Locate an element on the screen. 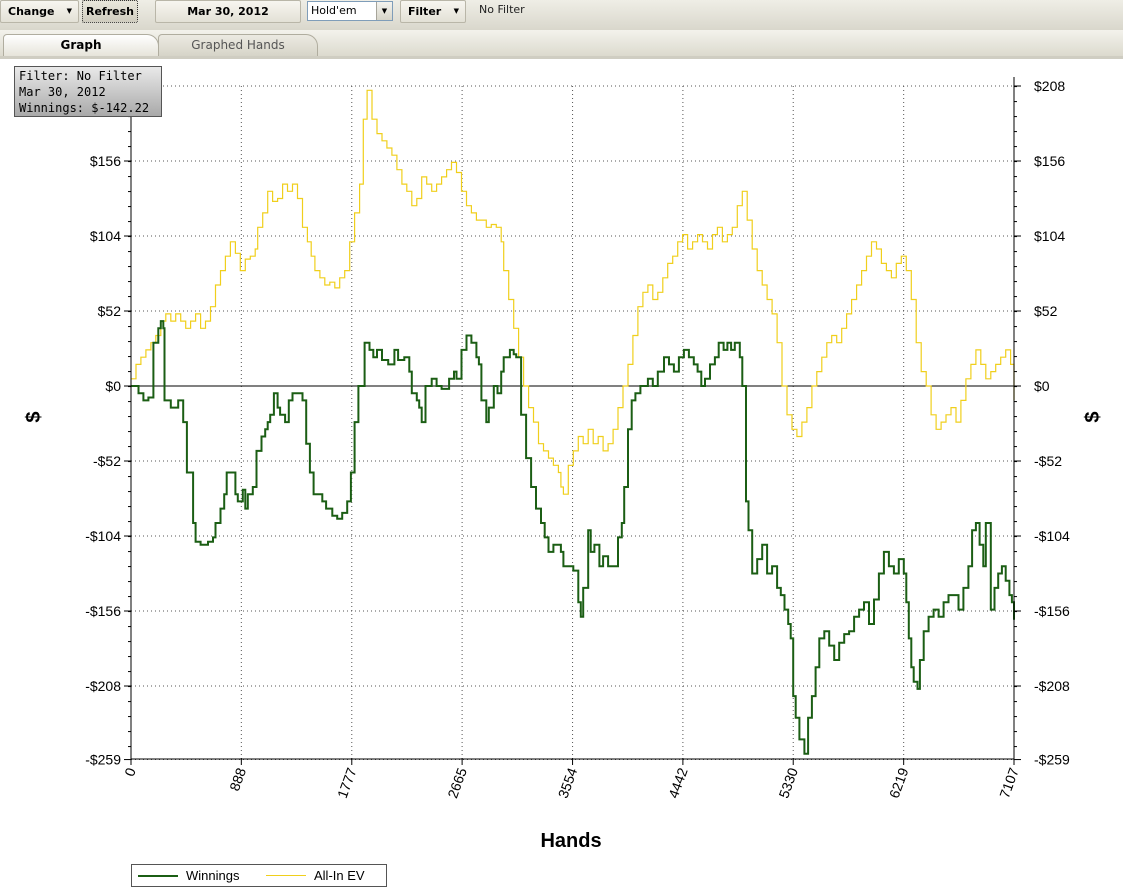 The width and height of the screenshot is (1123, 896). x-tick-label: 888 is located at coordinates (237, 779).